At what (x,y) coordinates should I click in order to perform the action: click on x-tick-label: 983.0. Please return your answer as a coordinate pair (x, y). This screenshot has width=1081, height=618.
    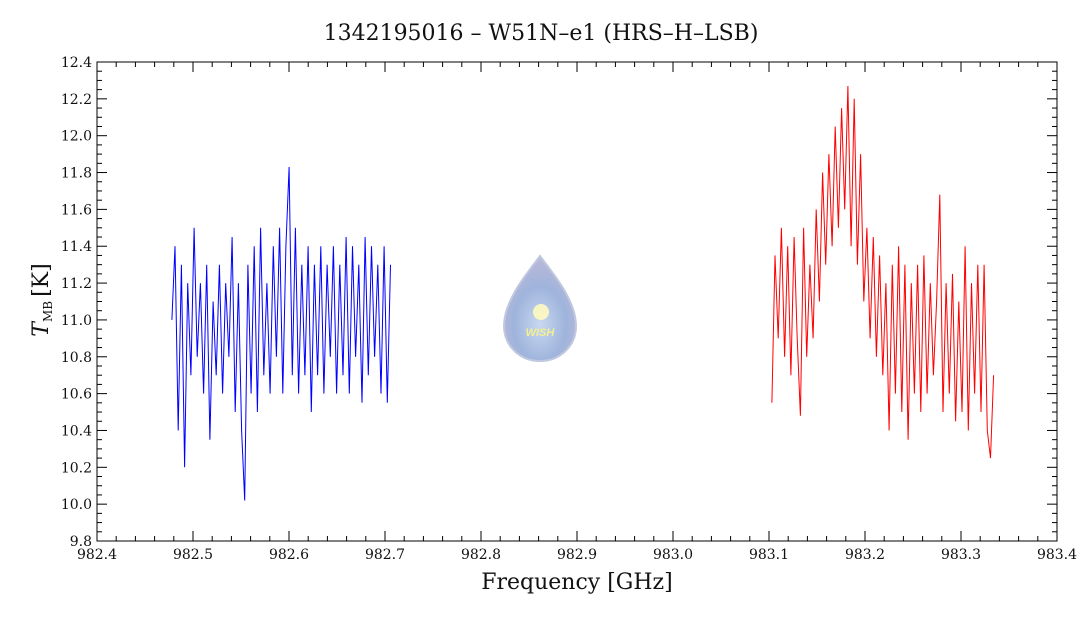
    Looking at the image, I should click on (673, 555).